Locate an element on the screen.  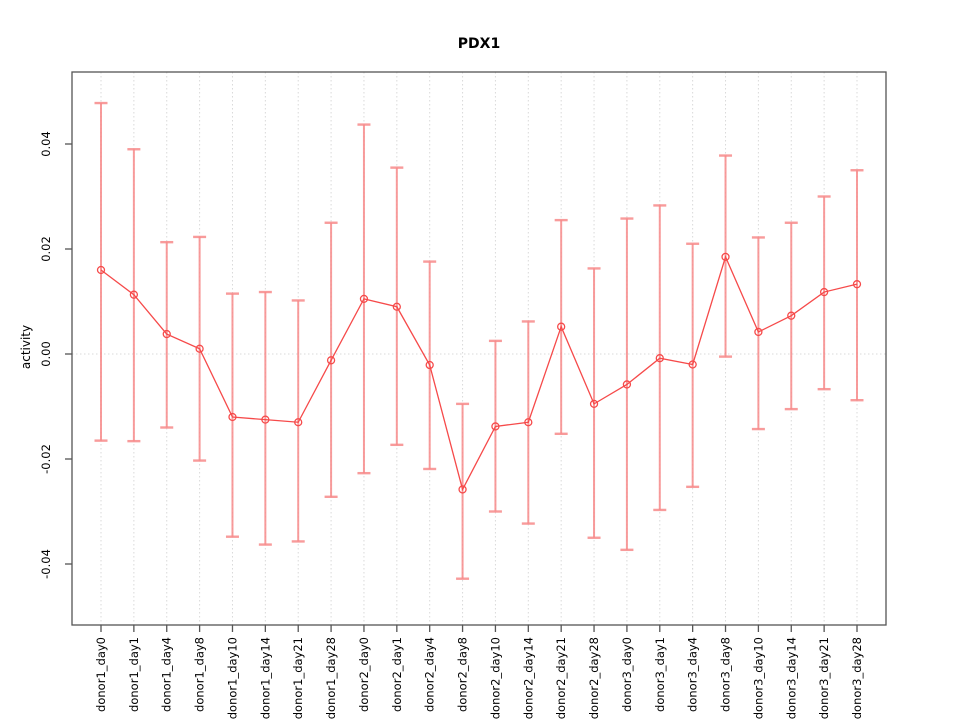
x-tick-label-group: donor3_day14 is located at coordinates (791, 678).